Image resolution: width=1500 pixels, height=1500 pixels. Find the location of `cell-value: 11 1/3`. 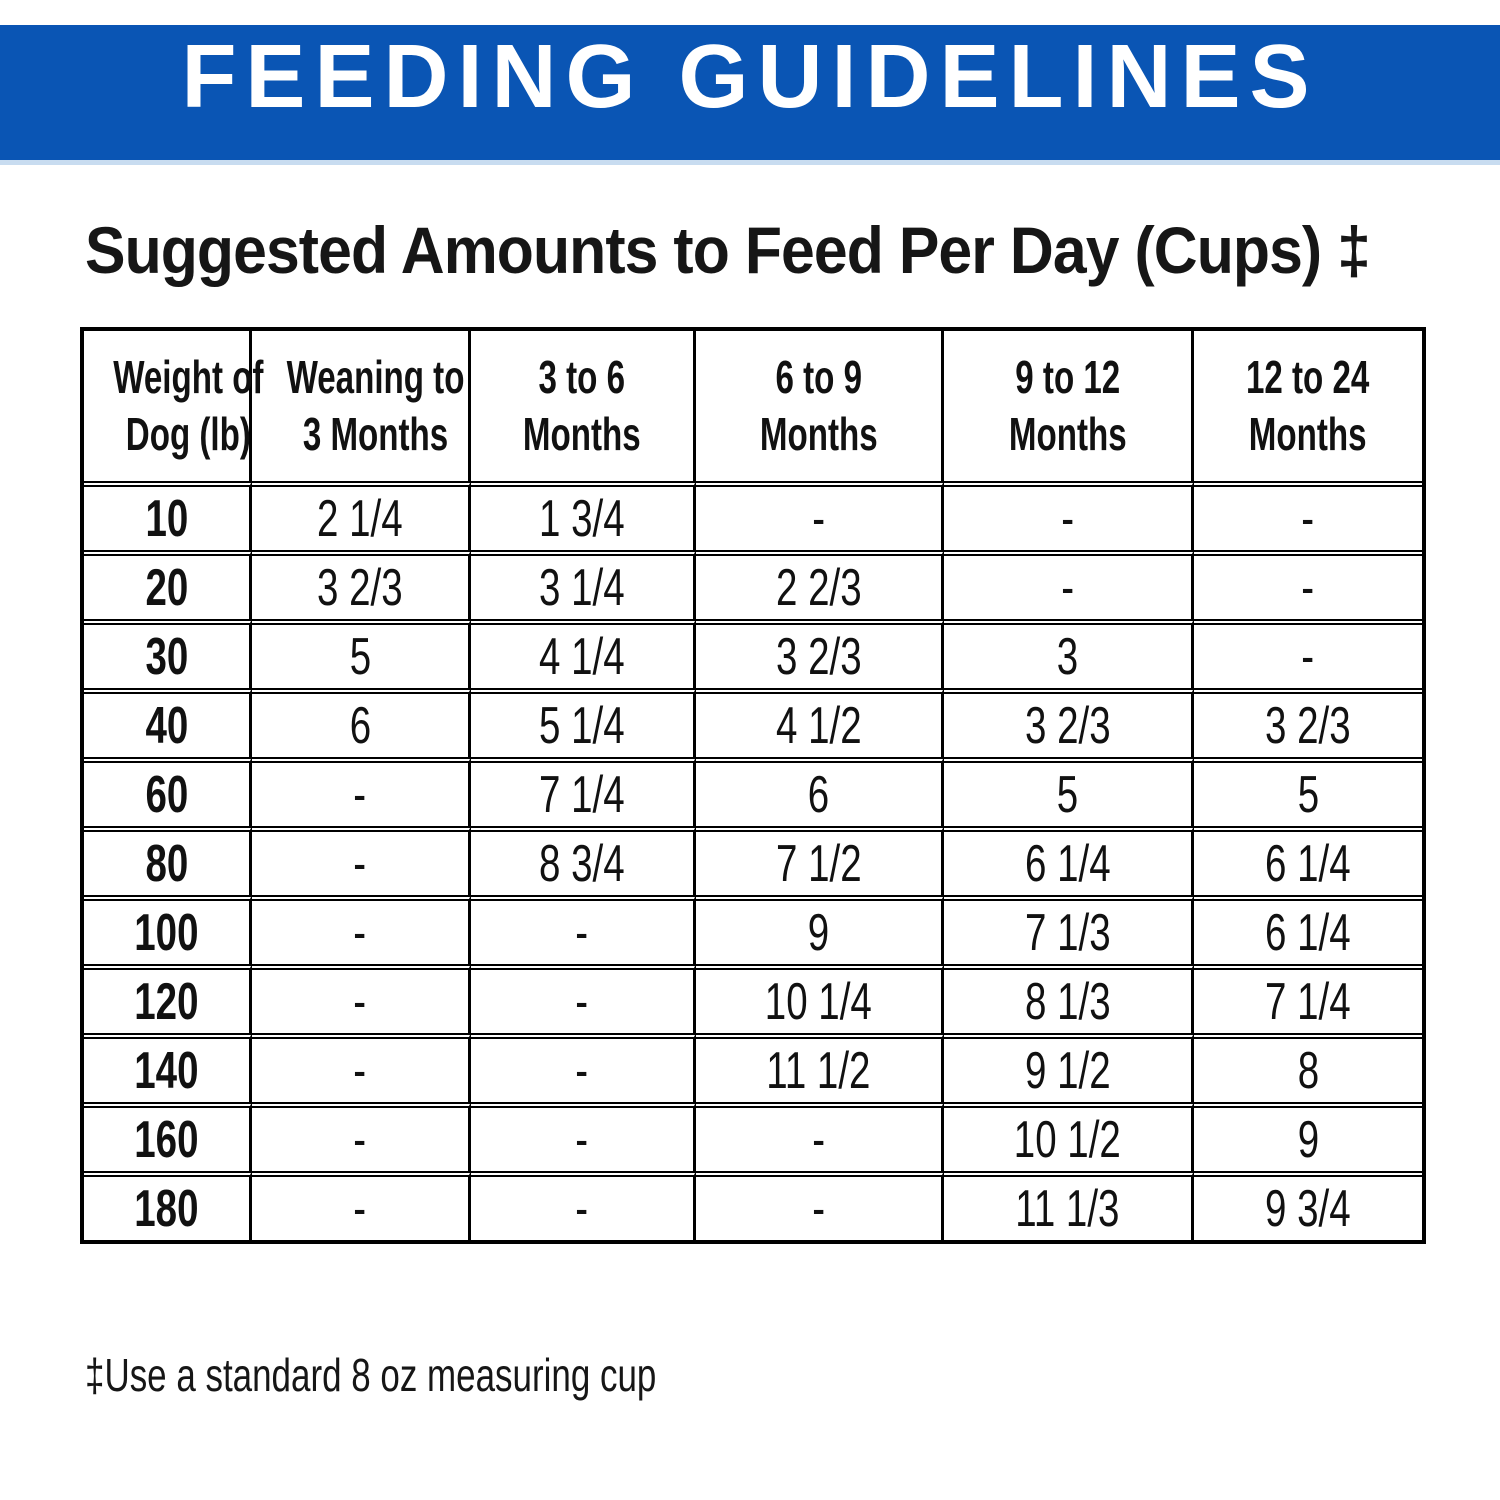

cell-value: 11 1/3 is located at coordinates (1067, 1208).